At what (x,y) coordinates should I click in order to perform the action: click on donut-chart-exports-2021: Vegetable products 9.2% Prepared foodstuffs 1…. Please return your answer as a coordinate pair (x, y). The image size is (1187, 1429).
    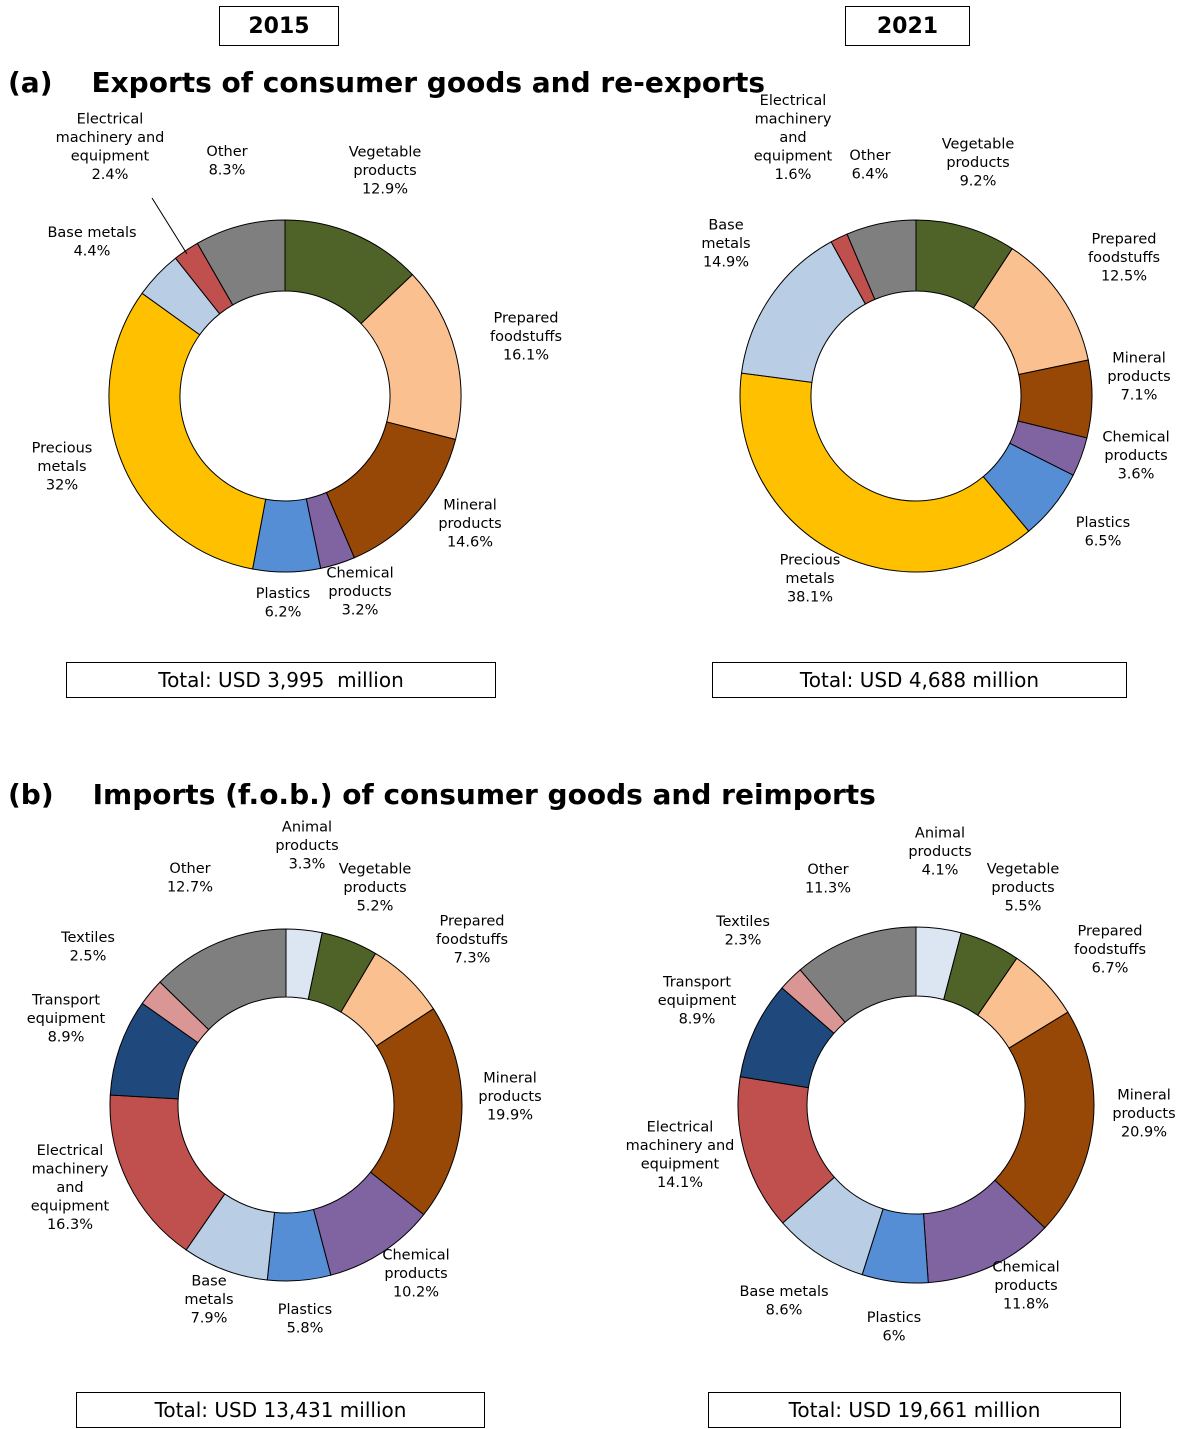
    Looking at the image, I should click on (935, 349).